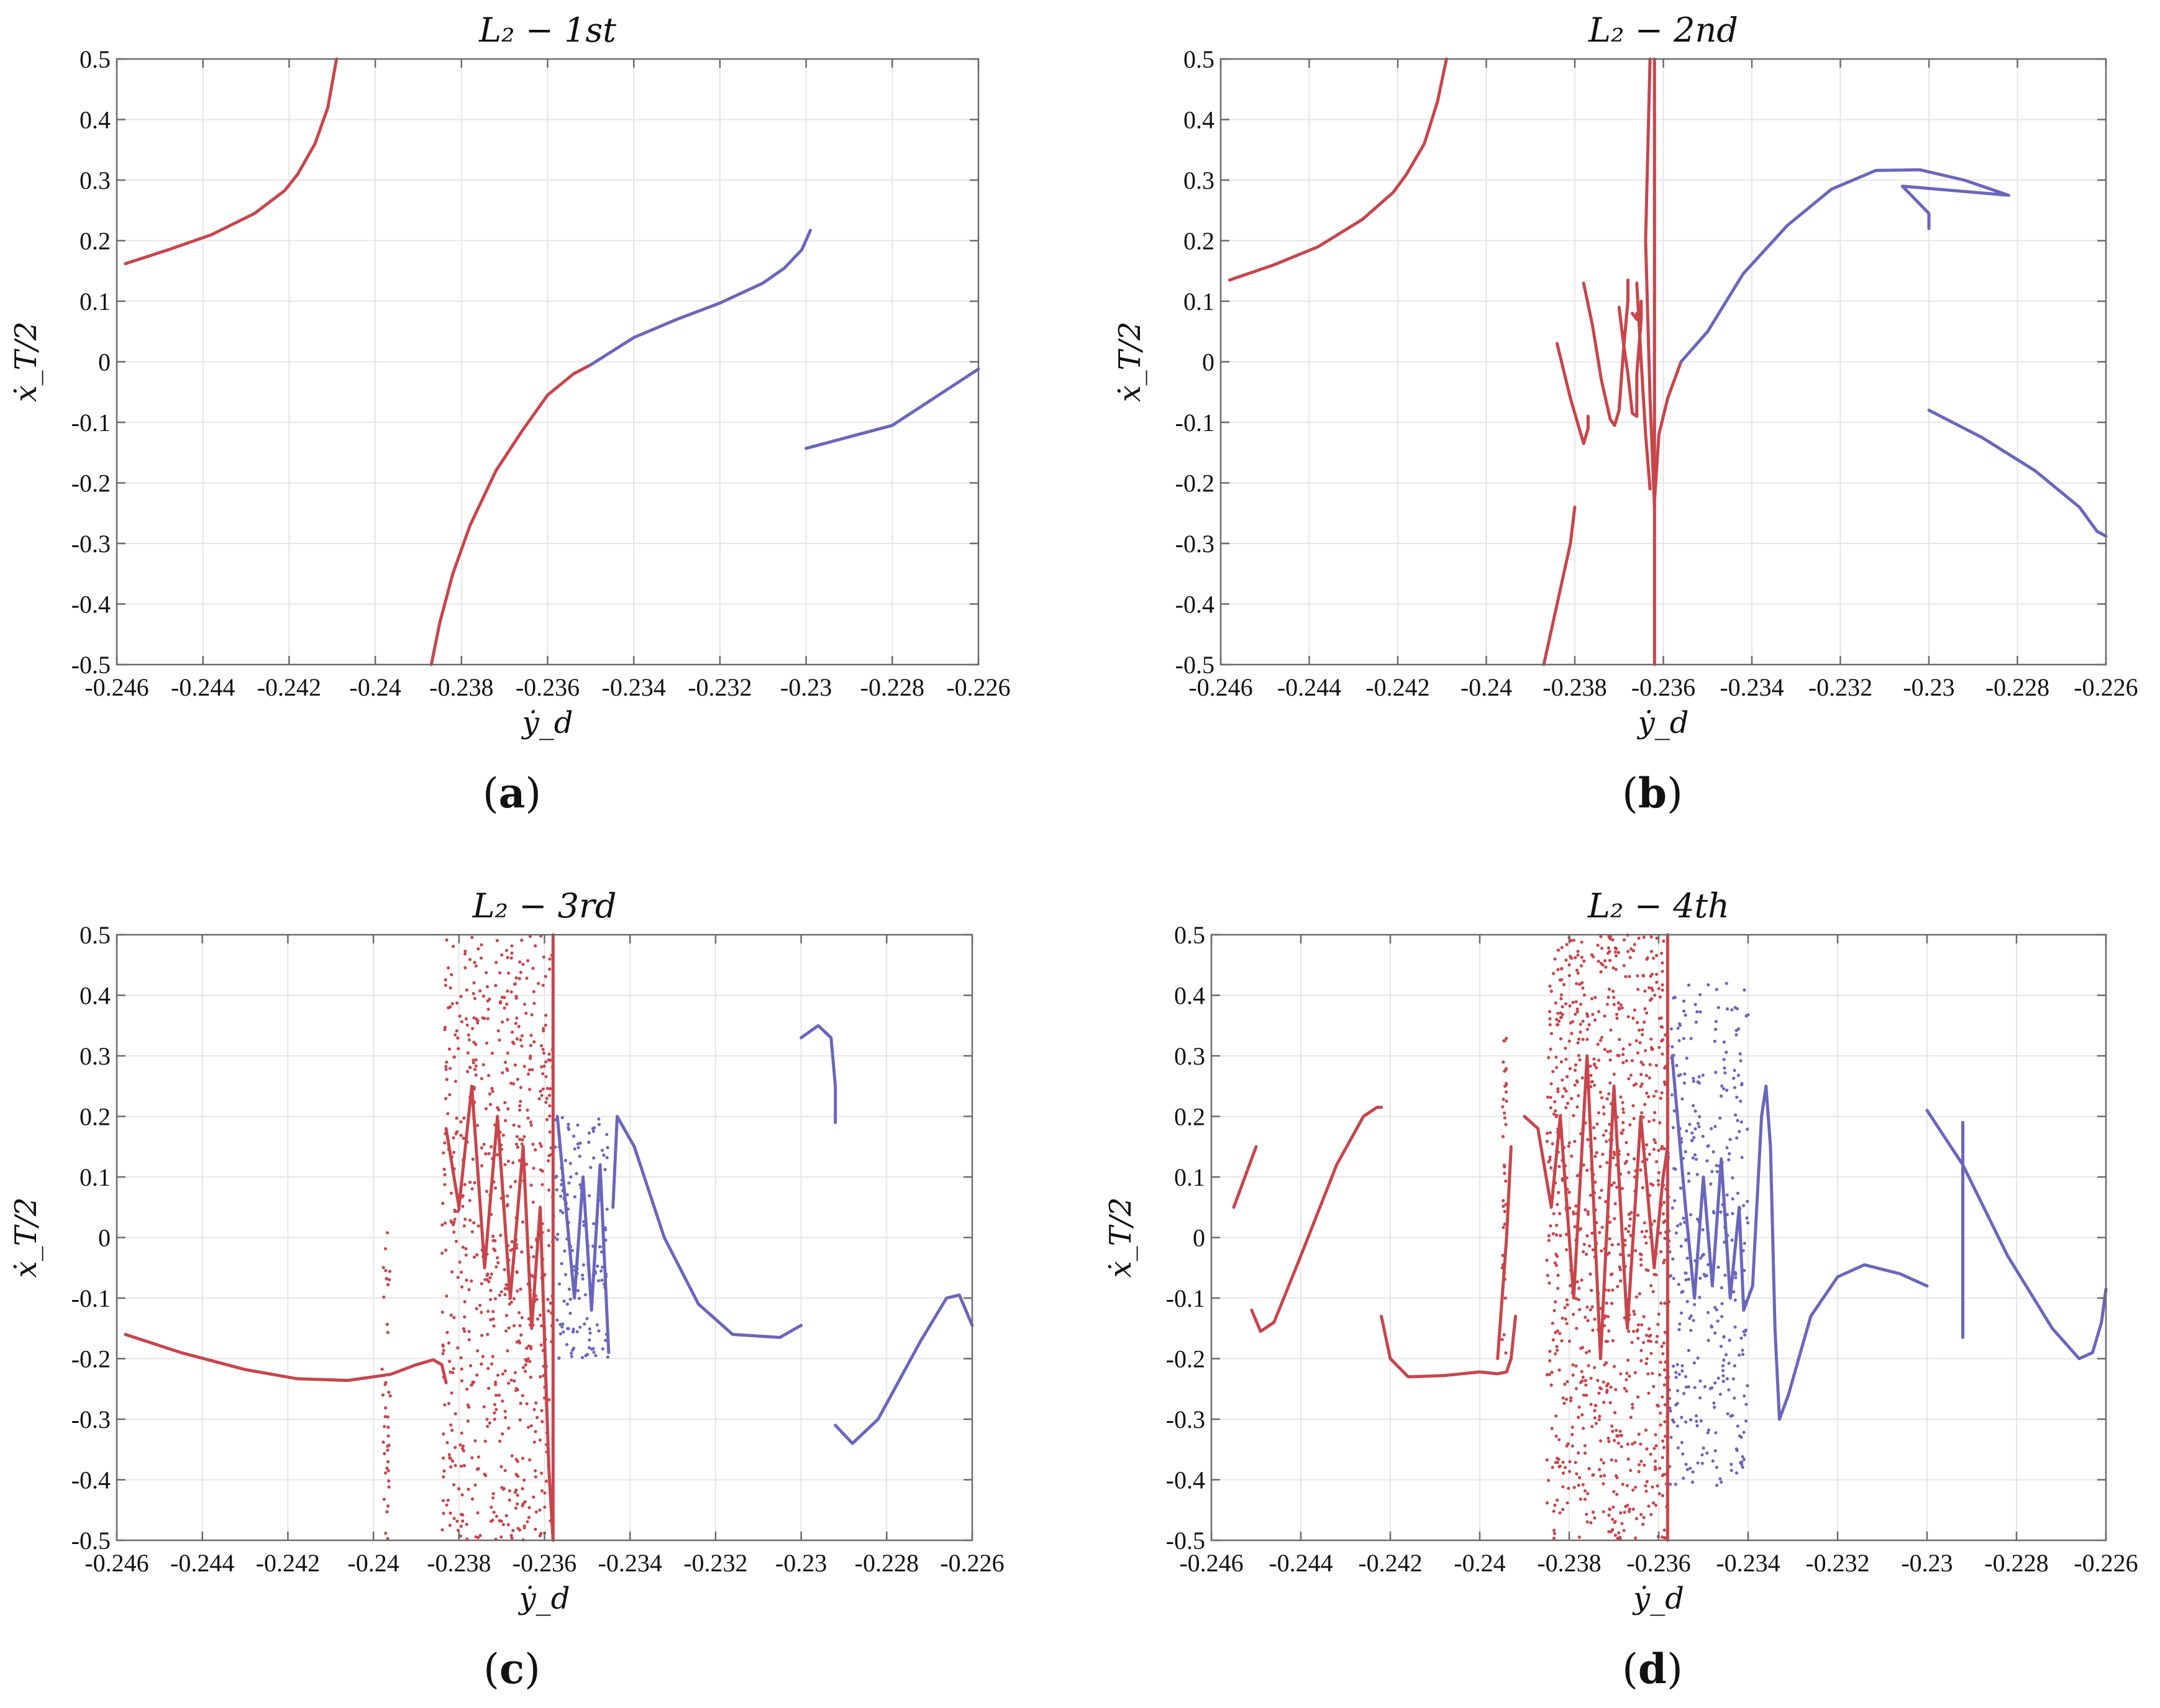 The width and height of the screenshot is (2160, 1708). What do you see at coordinates (1840, 687) in the screenshot?
I see `x-tick-label: -0.232` at bounding box center [1840, 687].